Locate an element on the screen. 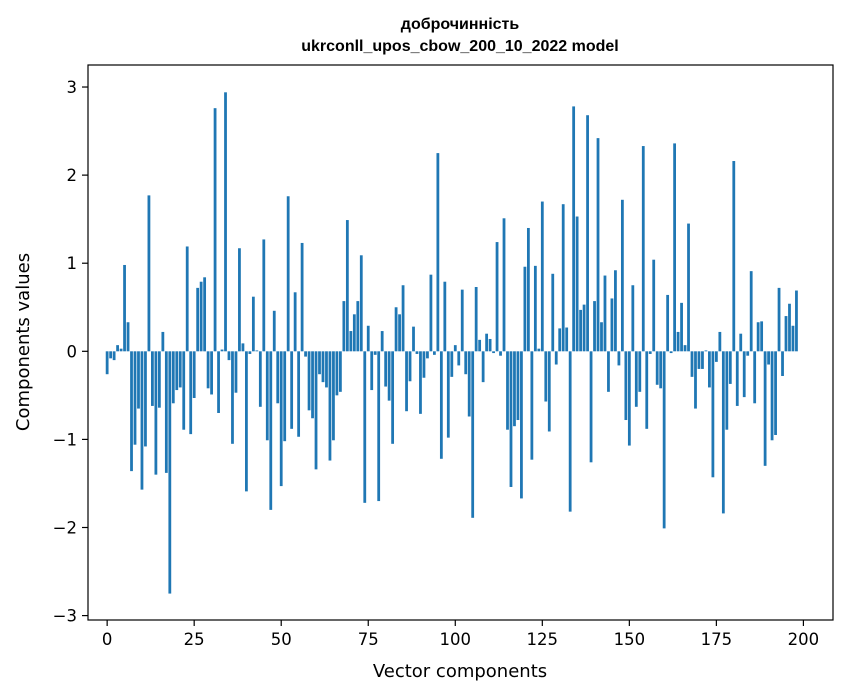  x-tick-label: 100 is located at coordinates (456, 639).